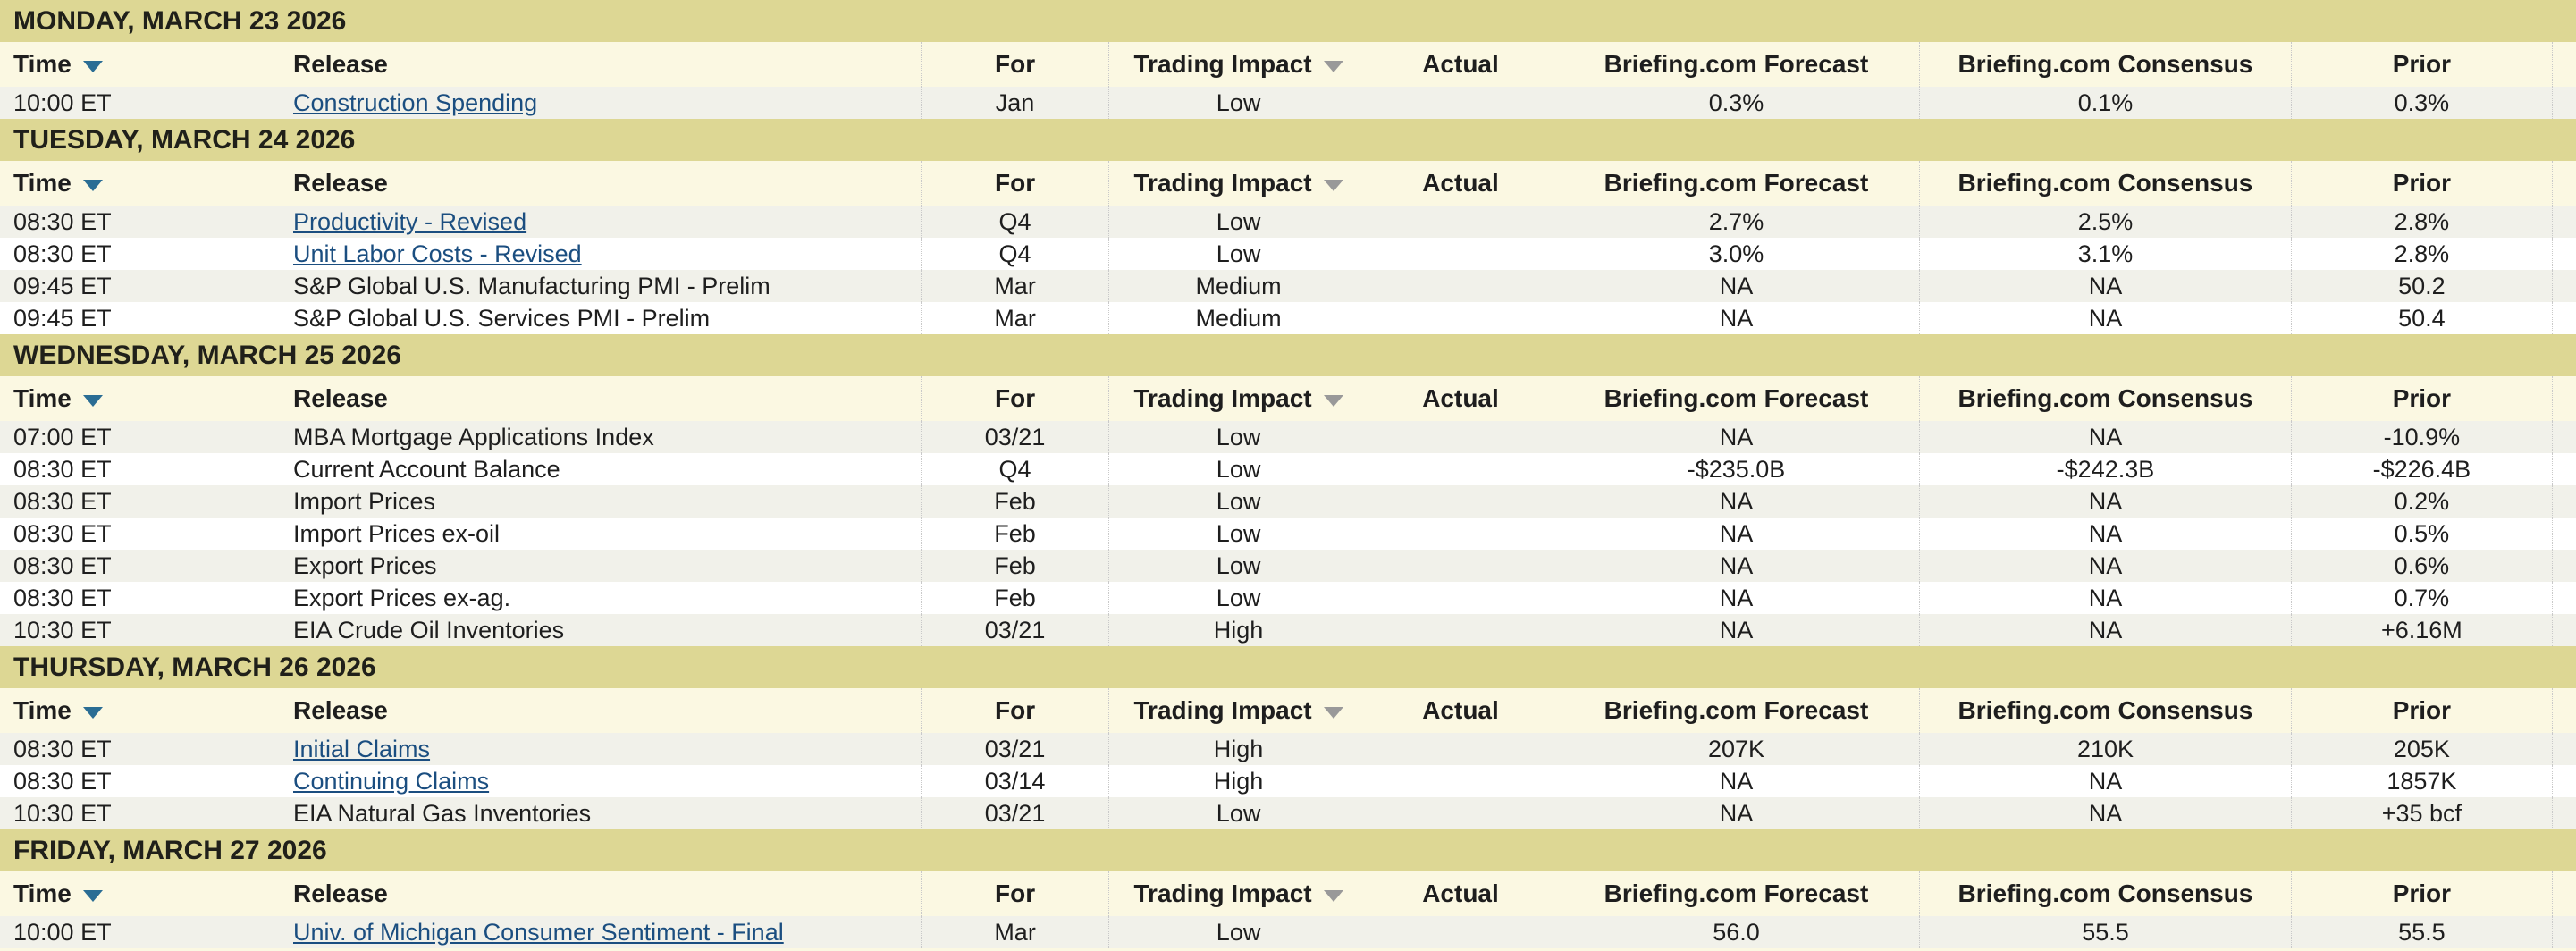 The width and height of the screenshot is (2576, 951). Describe the element at coordinates (1015, 598) in the screenshot. I see `for-cell: Feb` at that location.